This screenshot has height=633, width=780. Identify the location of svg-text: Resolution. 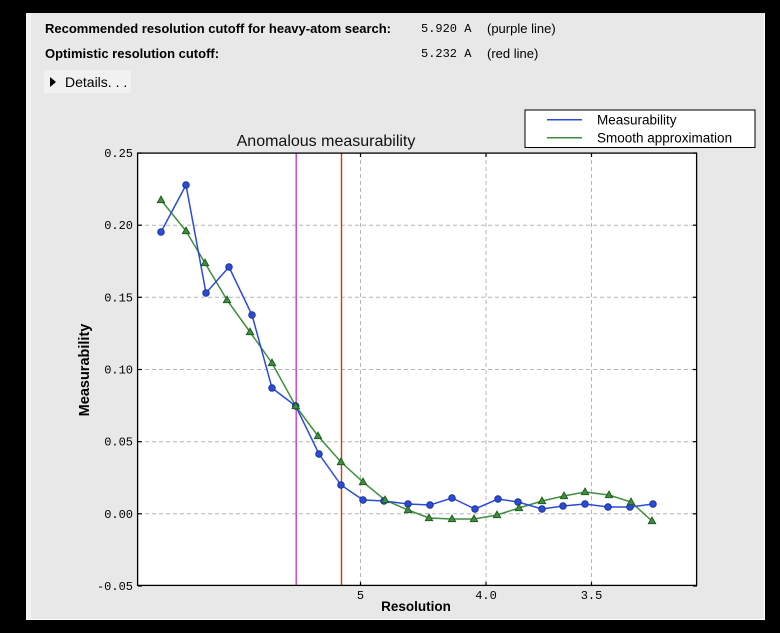
(416, 606).